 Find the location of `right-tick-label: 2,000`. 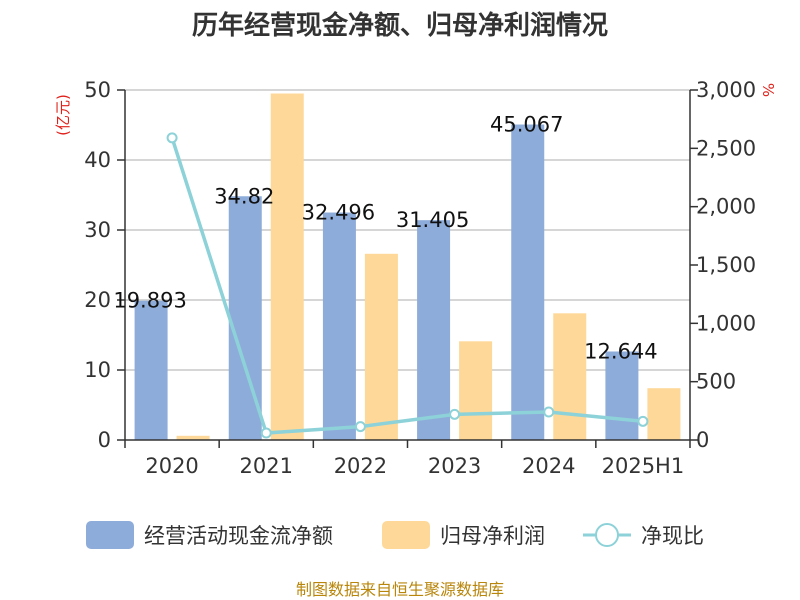

right-tick-label: 2,000 is located at coordinates (726, 207).